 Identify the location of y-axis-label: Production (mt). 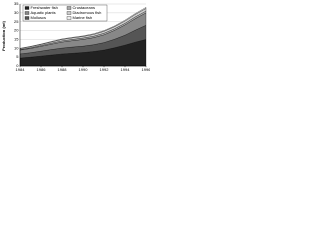
(3, 35).